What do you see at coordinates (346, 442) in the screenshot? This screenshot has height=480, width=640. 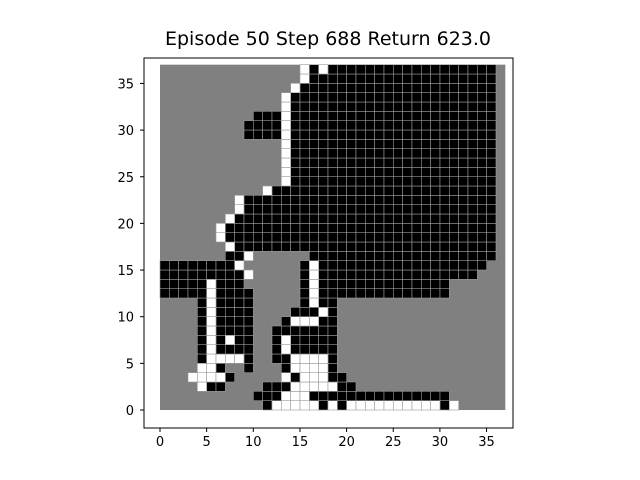 I see `x-tick-label: 20` at bounding box center [346, 442].